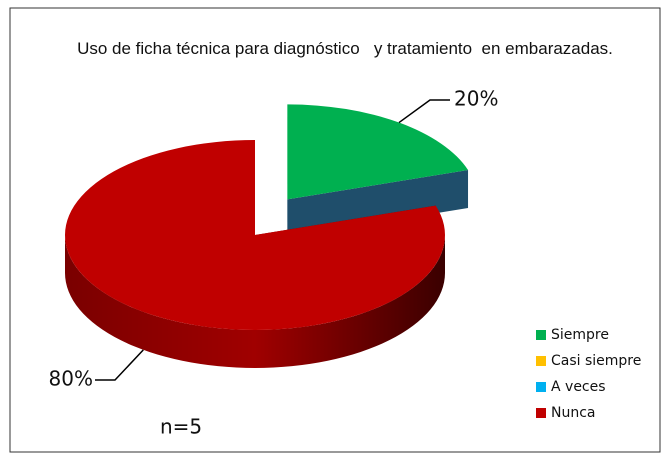 The width and height of the screenshot is (662, 454). What do you see at coordinates (476, 99) in the screenshot?
I see `data-label: 20%` at bounding box center [476, 99].